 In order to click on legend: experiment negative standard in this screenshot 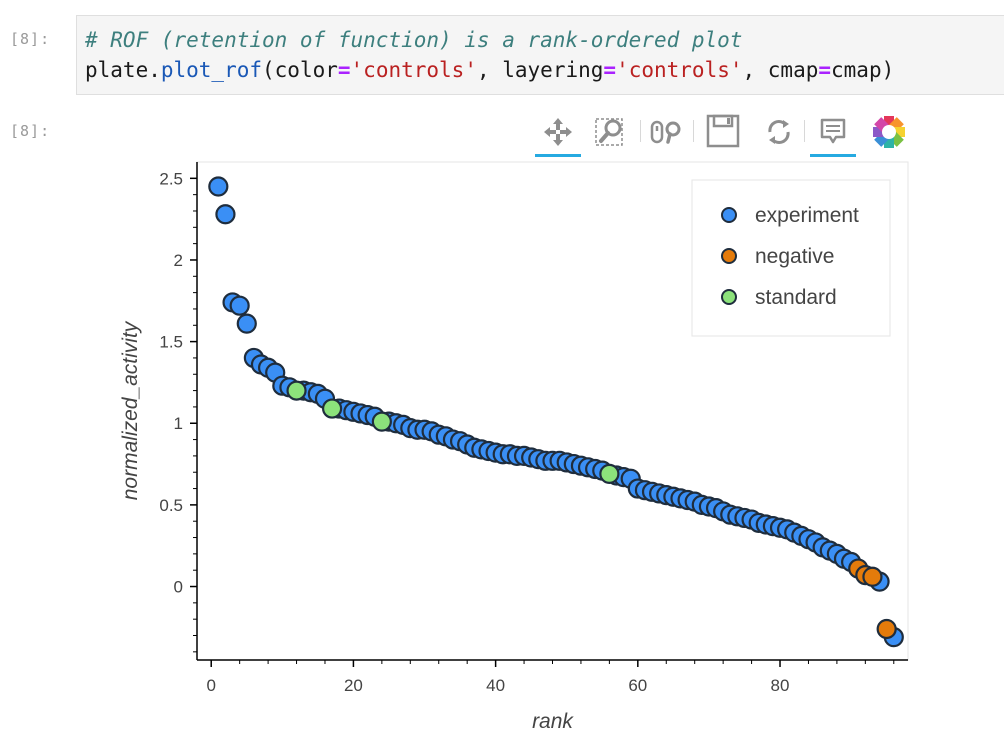, I will do `click(791, 258)`.